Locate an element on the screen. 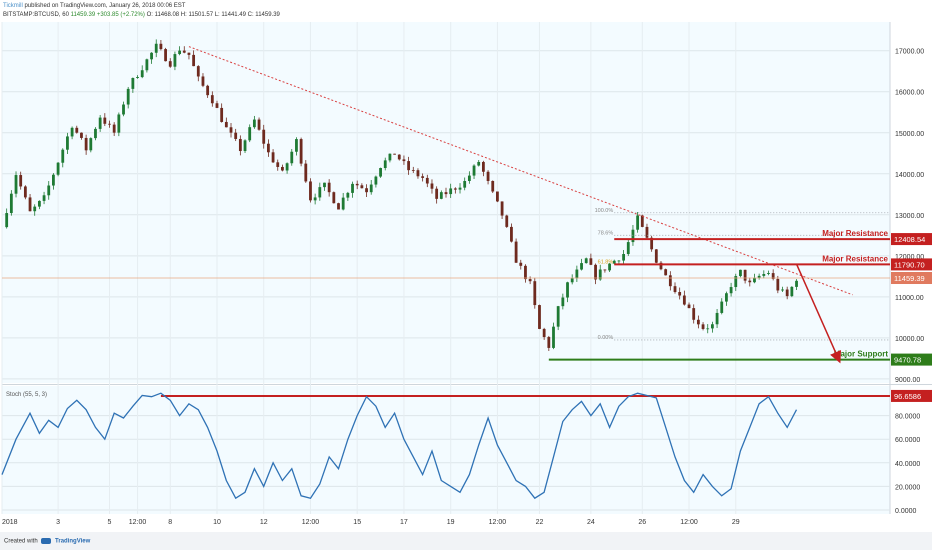 This screenshot has width=932, height=550. time-axis-bg is located at coordinates (466, 523).